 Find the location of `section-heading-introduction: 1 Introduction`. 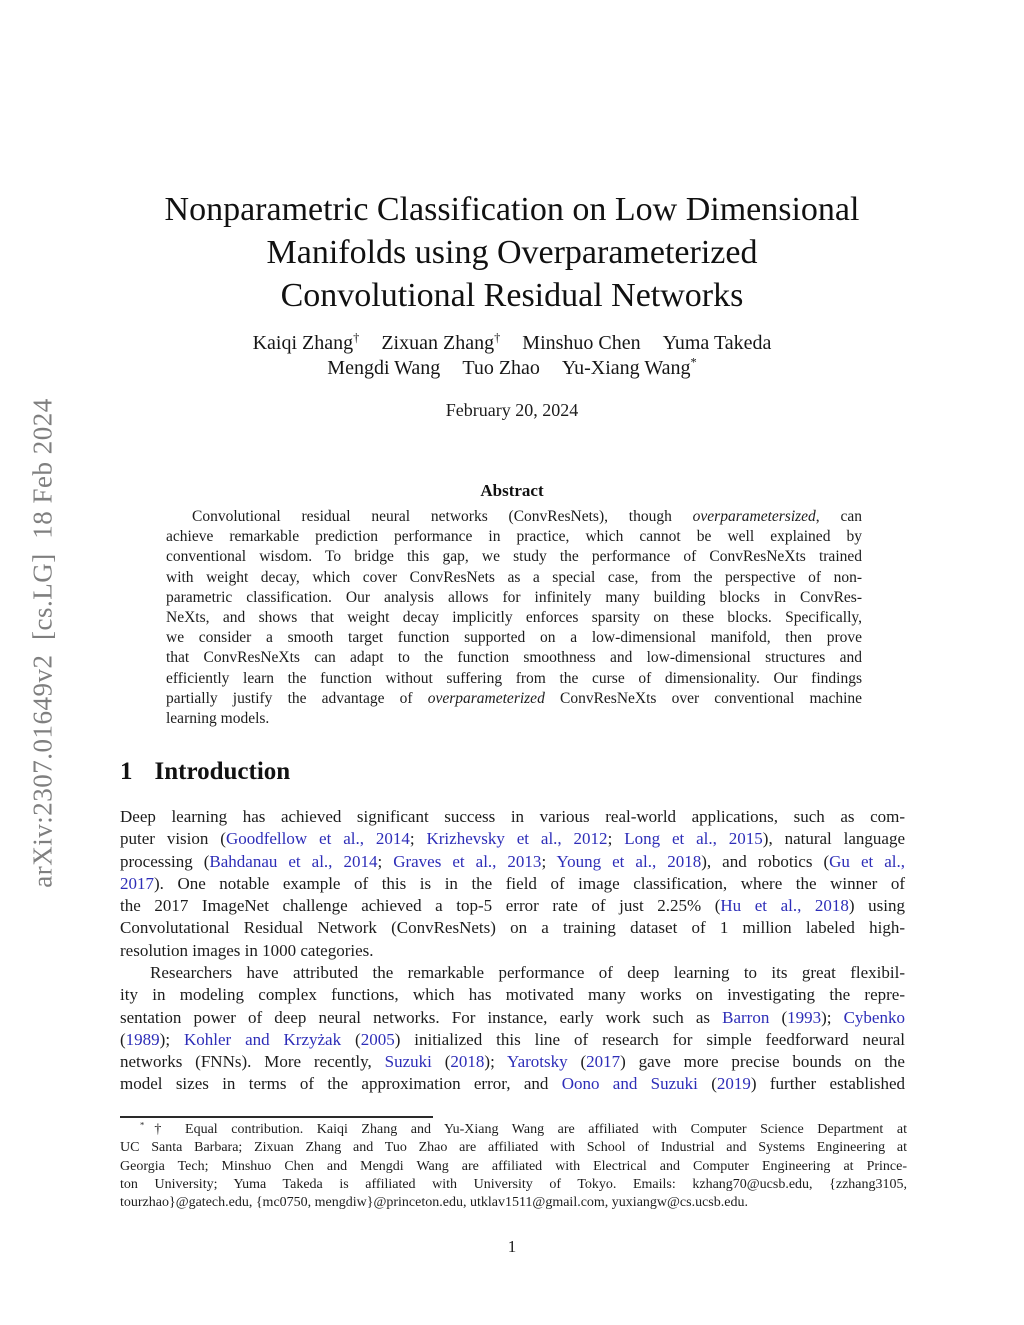

section-heading-introduction: 1 Introduction is located at coordinates (205, 772).